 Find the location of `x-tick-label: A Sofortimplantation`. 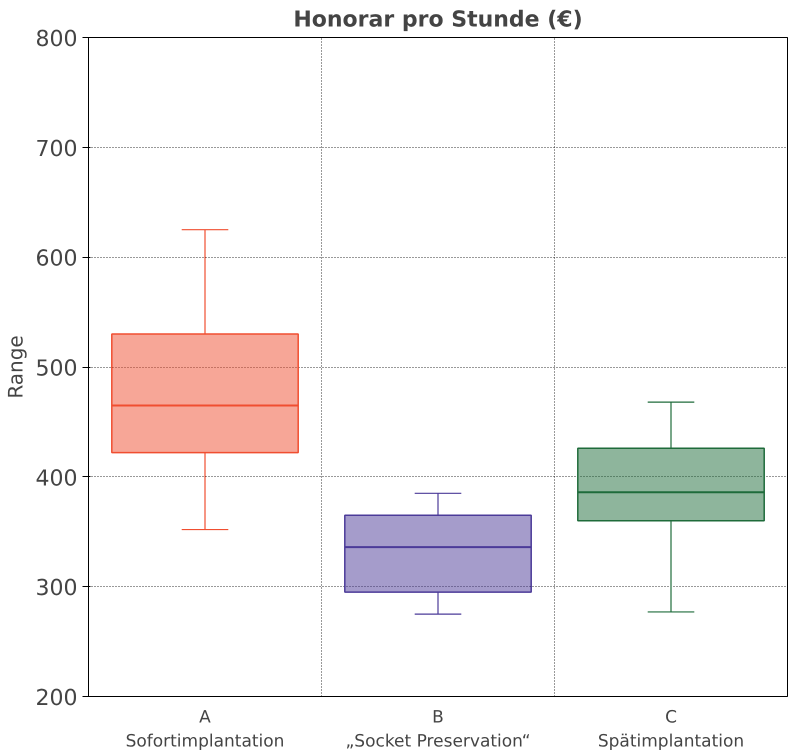

x-tick-label: A Sofortimplantation is located at coordinates (205, 730).